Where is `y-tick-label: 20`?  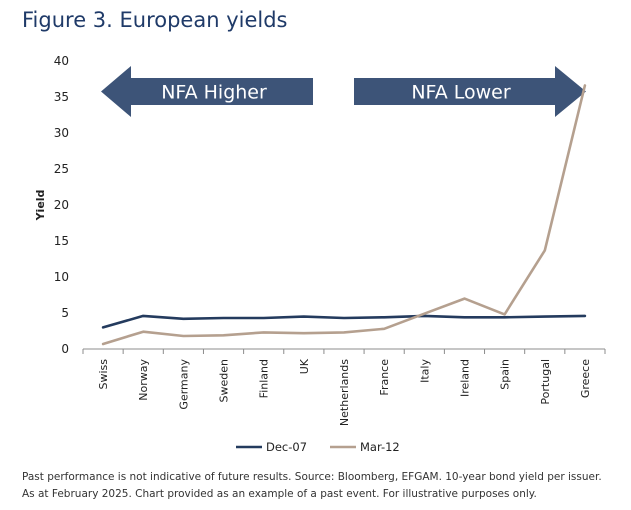
y-tick-label: 20 is located at coordinates (61, 205).